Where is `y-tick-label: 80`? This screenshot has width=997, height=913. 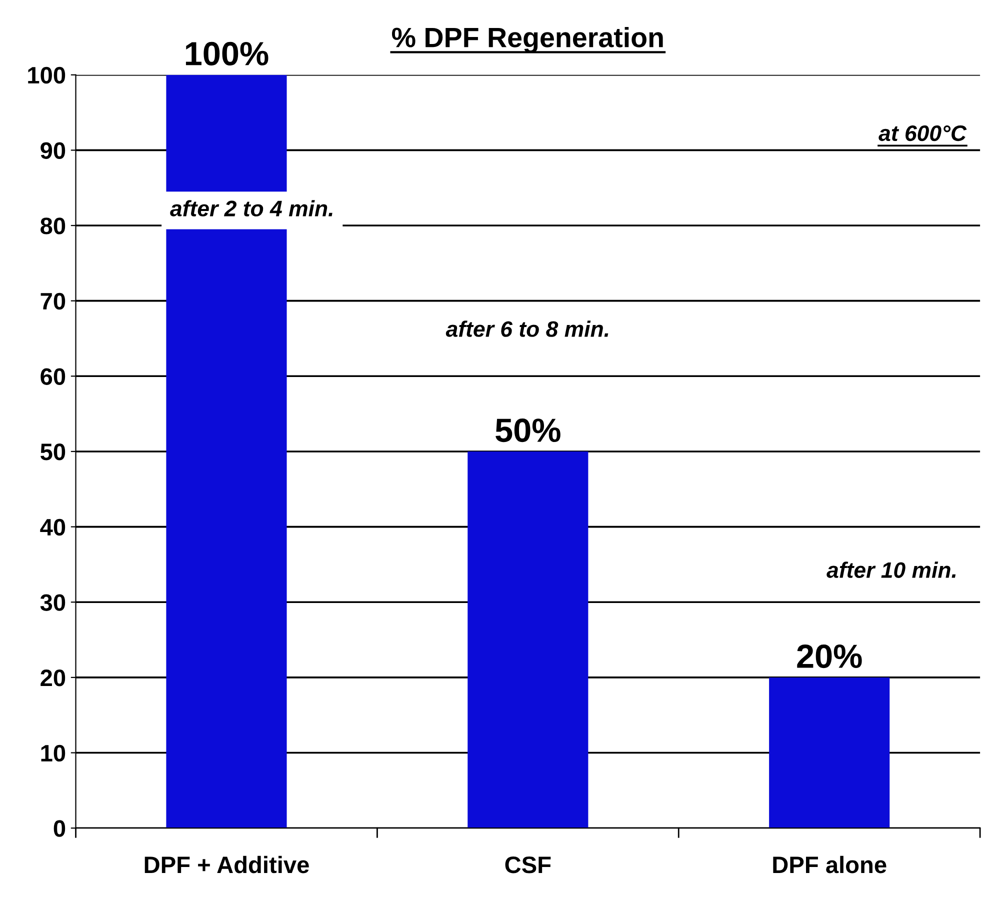
y-tick-label: 80 is located at coordinates (53, 226).